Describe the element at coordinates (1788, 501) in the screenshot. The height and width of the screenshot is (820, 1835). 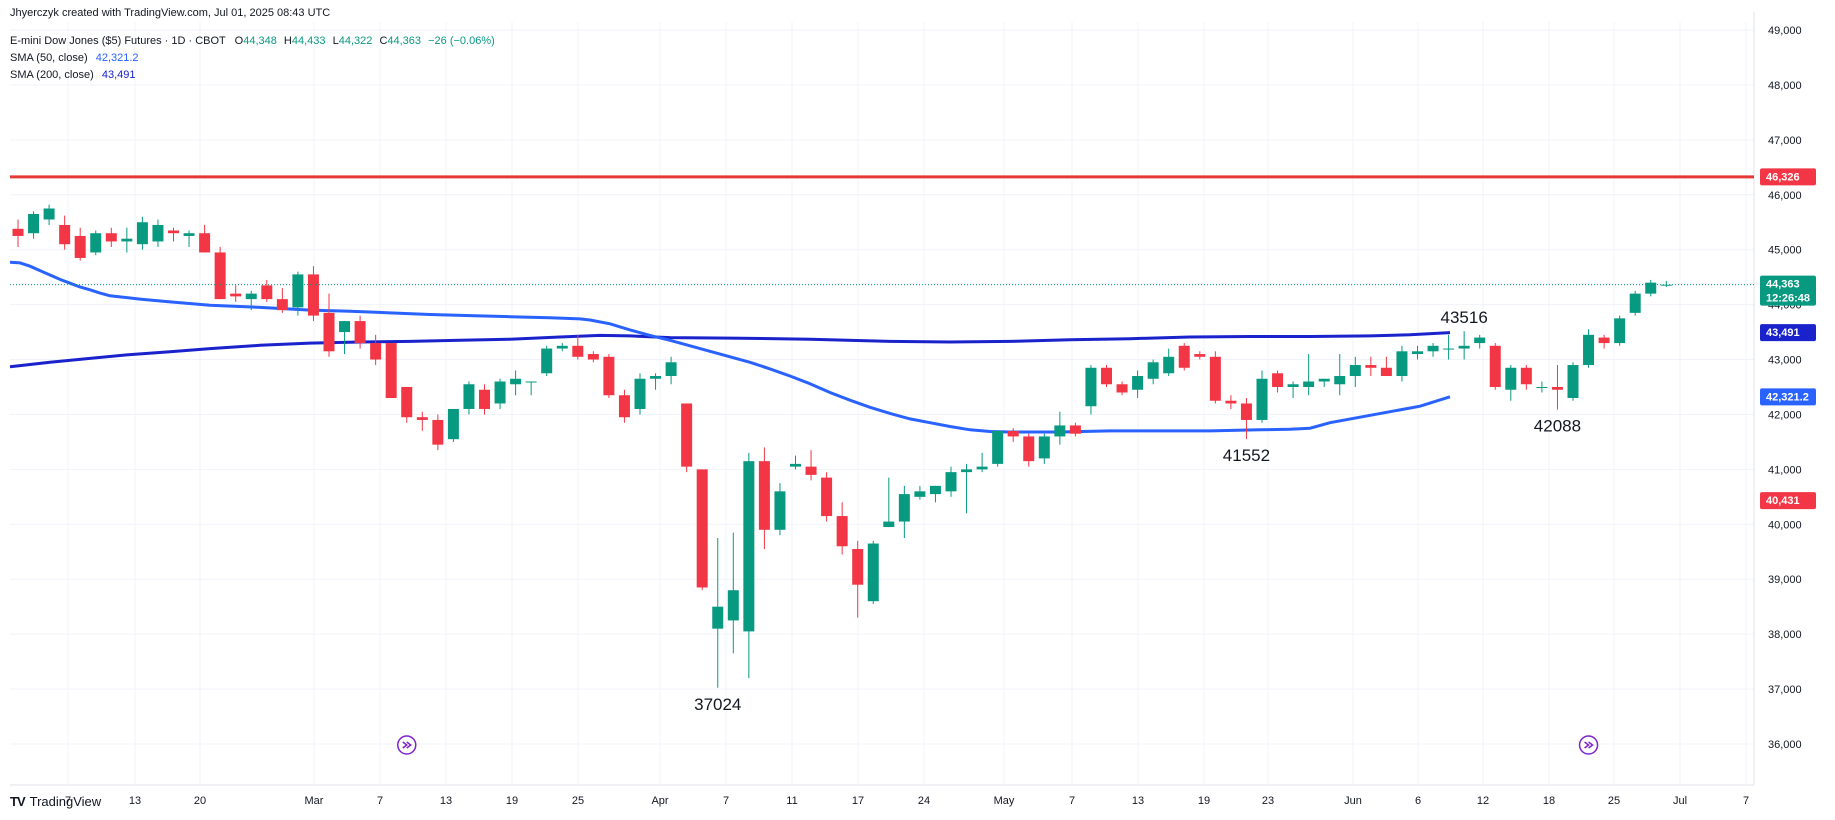
I see `price-badge-bg` at that location.